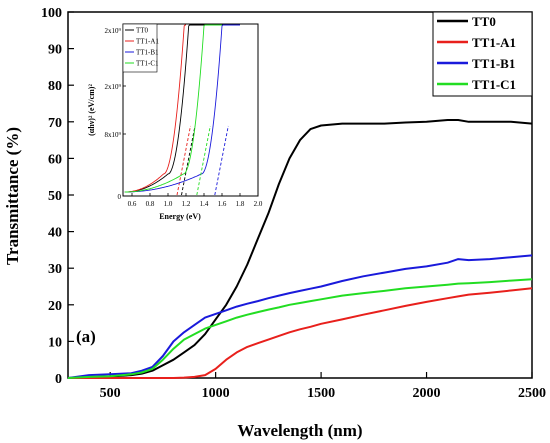 The image size is (550, 443). Describe the element at coordinates (186, 204) in the screenshot. I see `inset-x-tick-label: 1.2` at that location.